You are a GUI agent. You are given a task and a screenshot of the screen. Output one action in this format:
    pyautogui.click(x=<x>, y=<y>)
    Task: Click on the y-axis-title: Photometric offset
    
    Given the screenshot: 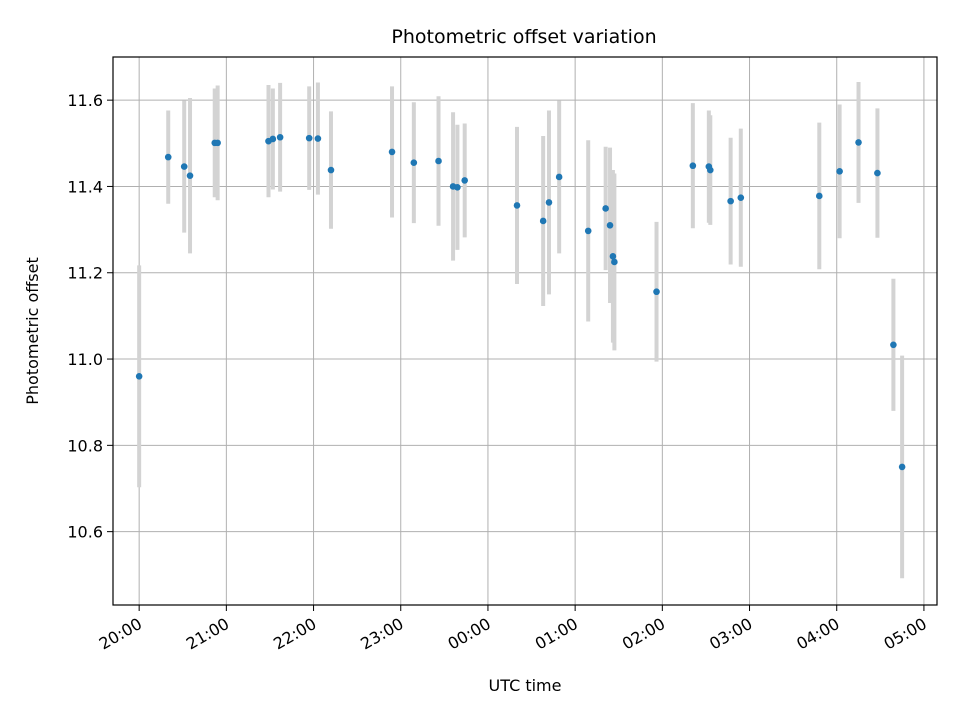 What is the action you would take?
    pyautogui.click(x=32, y=331)
    